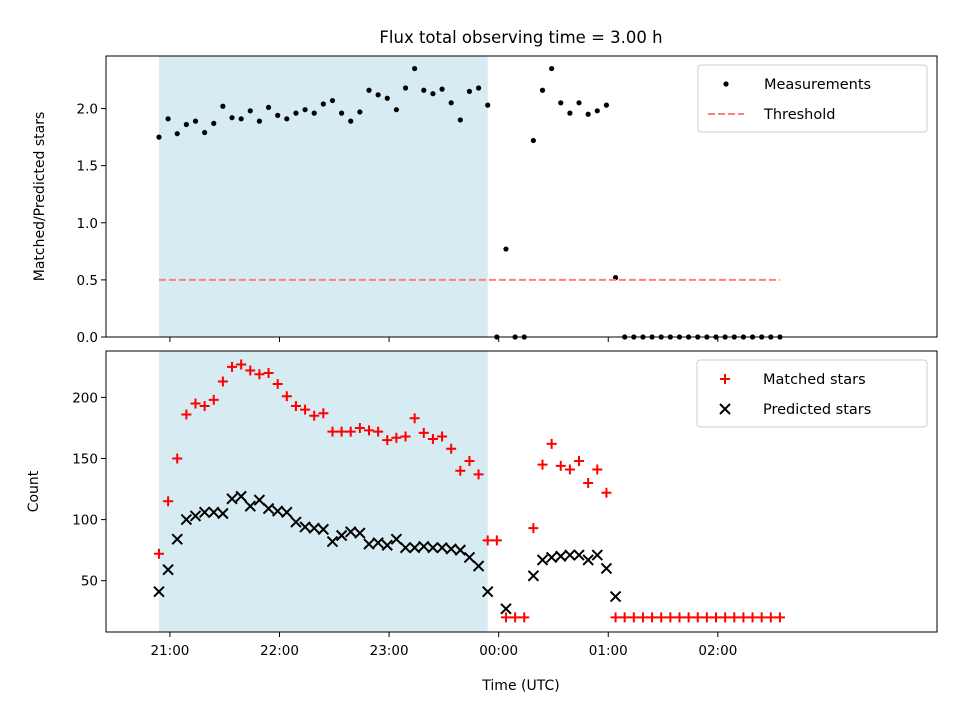  I want to click on legend-label: Matched stars, so click(814, 380).